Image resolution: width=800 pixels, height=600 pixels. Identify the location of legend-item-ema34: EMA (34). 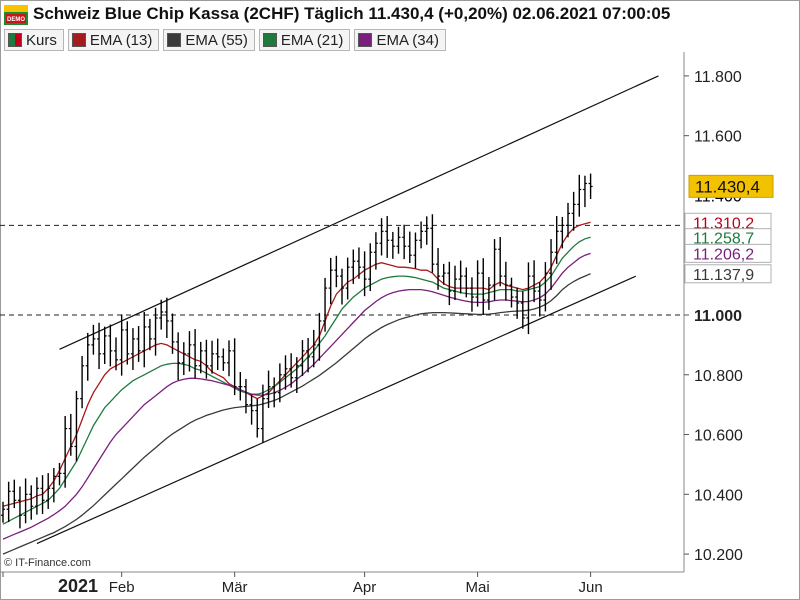
(400, 40).